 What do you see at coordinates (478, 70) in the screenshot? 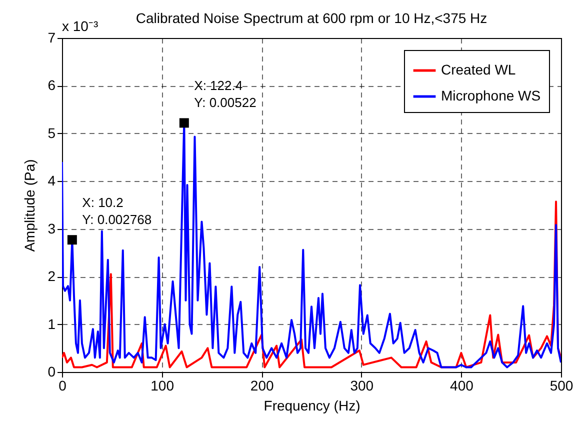
I see `legend-label: Created WL` at bounding box center [478, 70].